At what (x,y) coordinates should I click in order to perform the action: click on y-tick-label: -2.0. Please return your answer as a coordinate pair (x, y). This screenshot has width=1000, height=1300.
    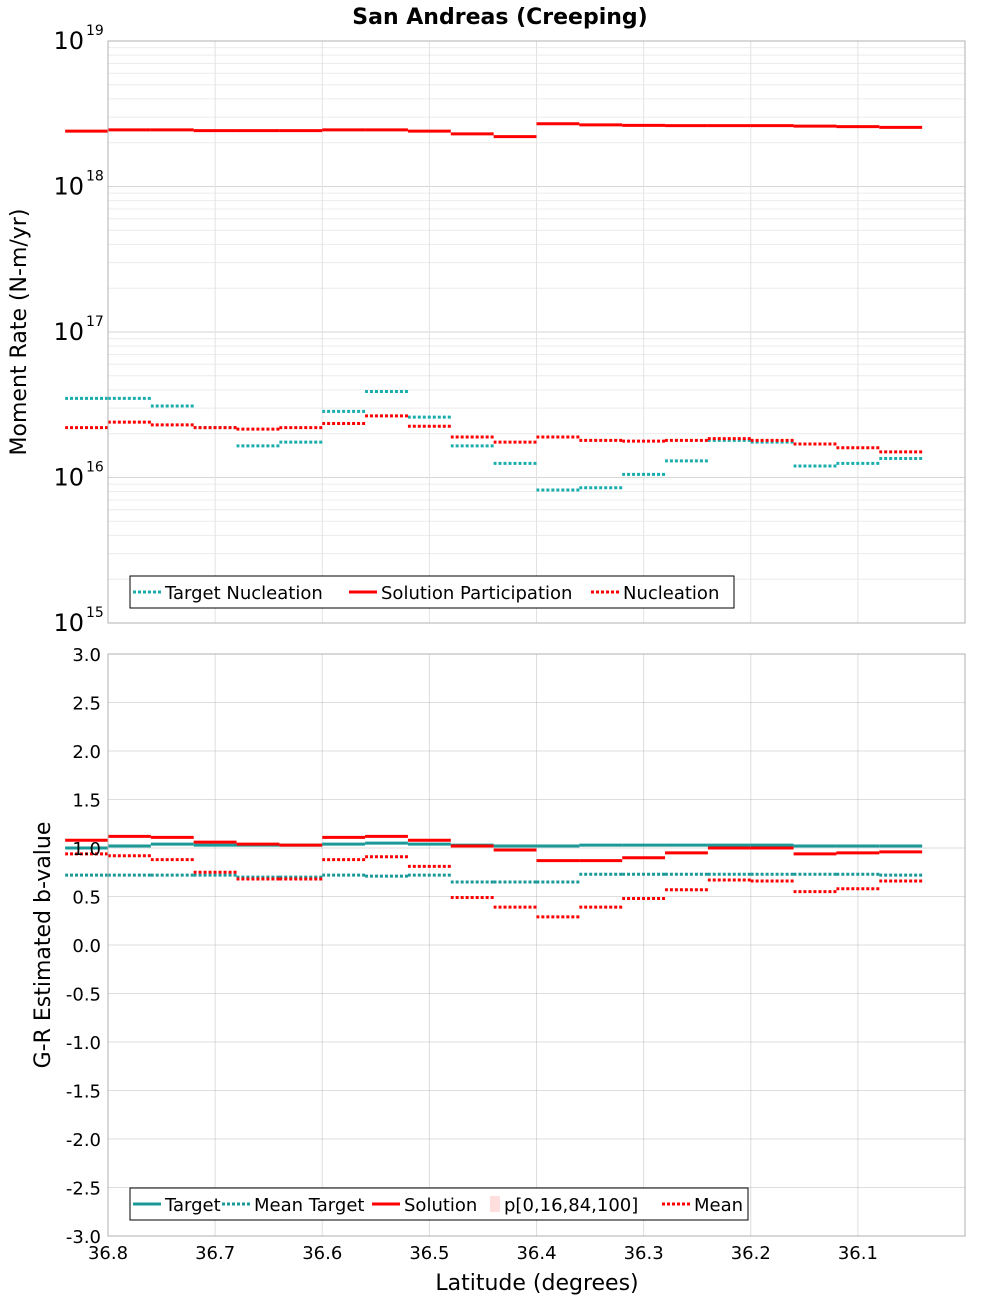
    Looking at the image, I should click on (83, 1140).